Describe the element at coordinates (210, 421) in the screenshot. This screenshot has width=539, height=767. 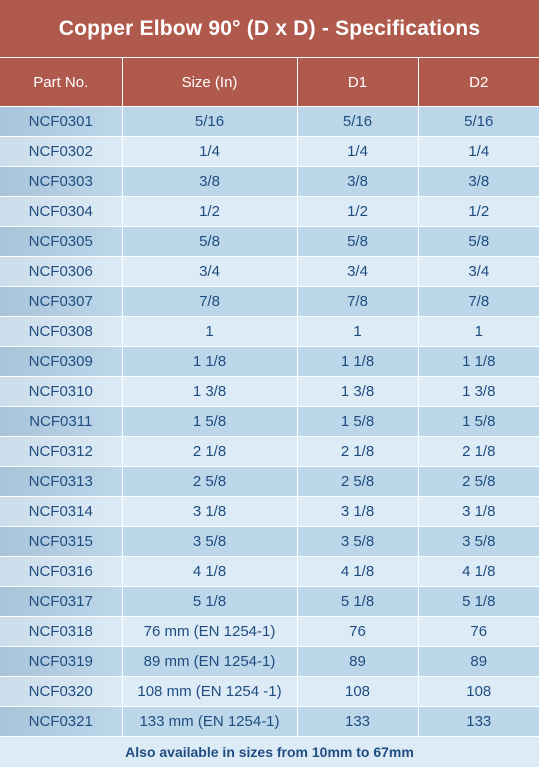
I see `cell-size: 1 5/8` at that location.